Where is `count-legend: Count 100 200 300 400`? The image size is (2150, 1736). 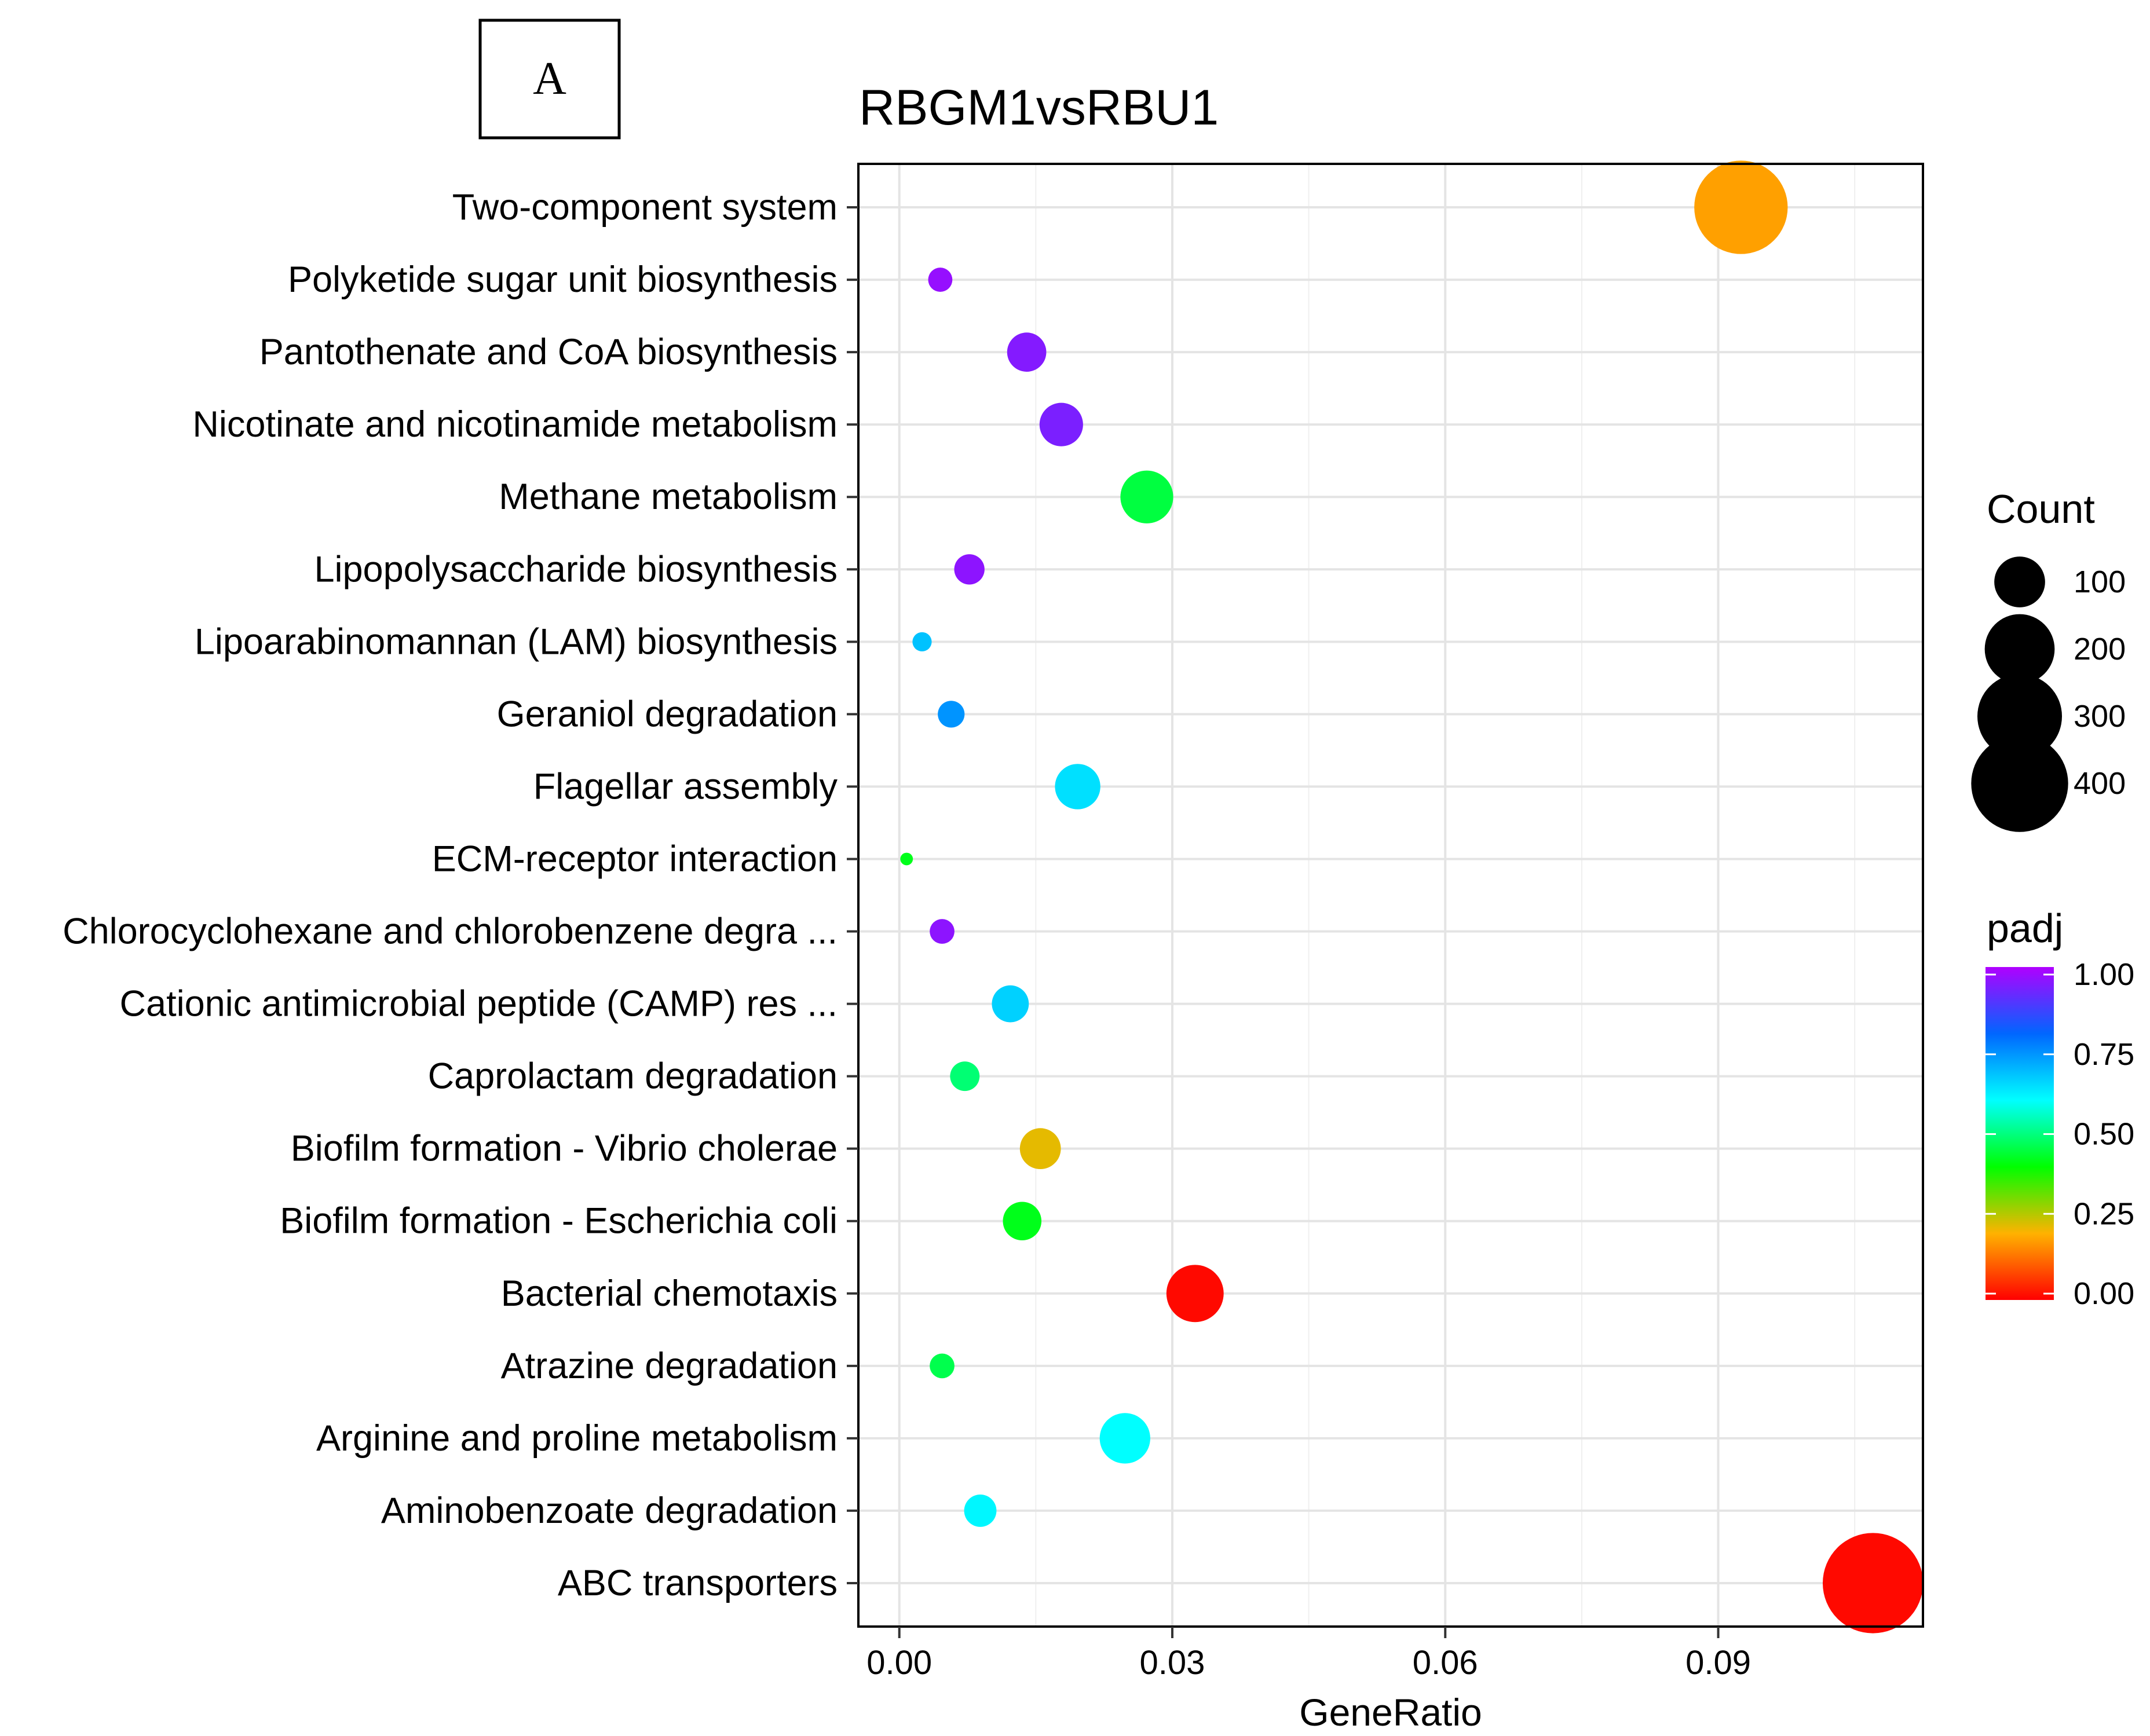
count-legend: Count 100 200 300 400 is located at coordinates (2048, 659).